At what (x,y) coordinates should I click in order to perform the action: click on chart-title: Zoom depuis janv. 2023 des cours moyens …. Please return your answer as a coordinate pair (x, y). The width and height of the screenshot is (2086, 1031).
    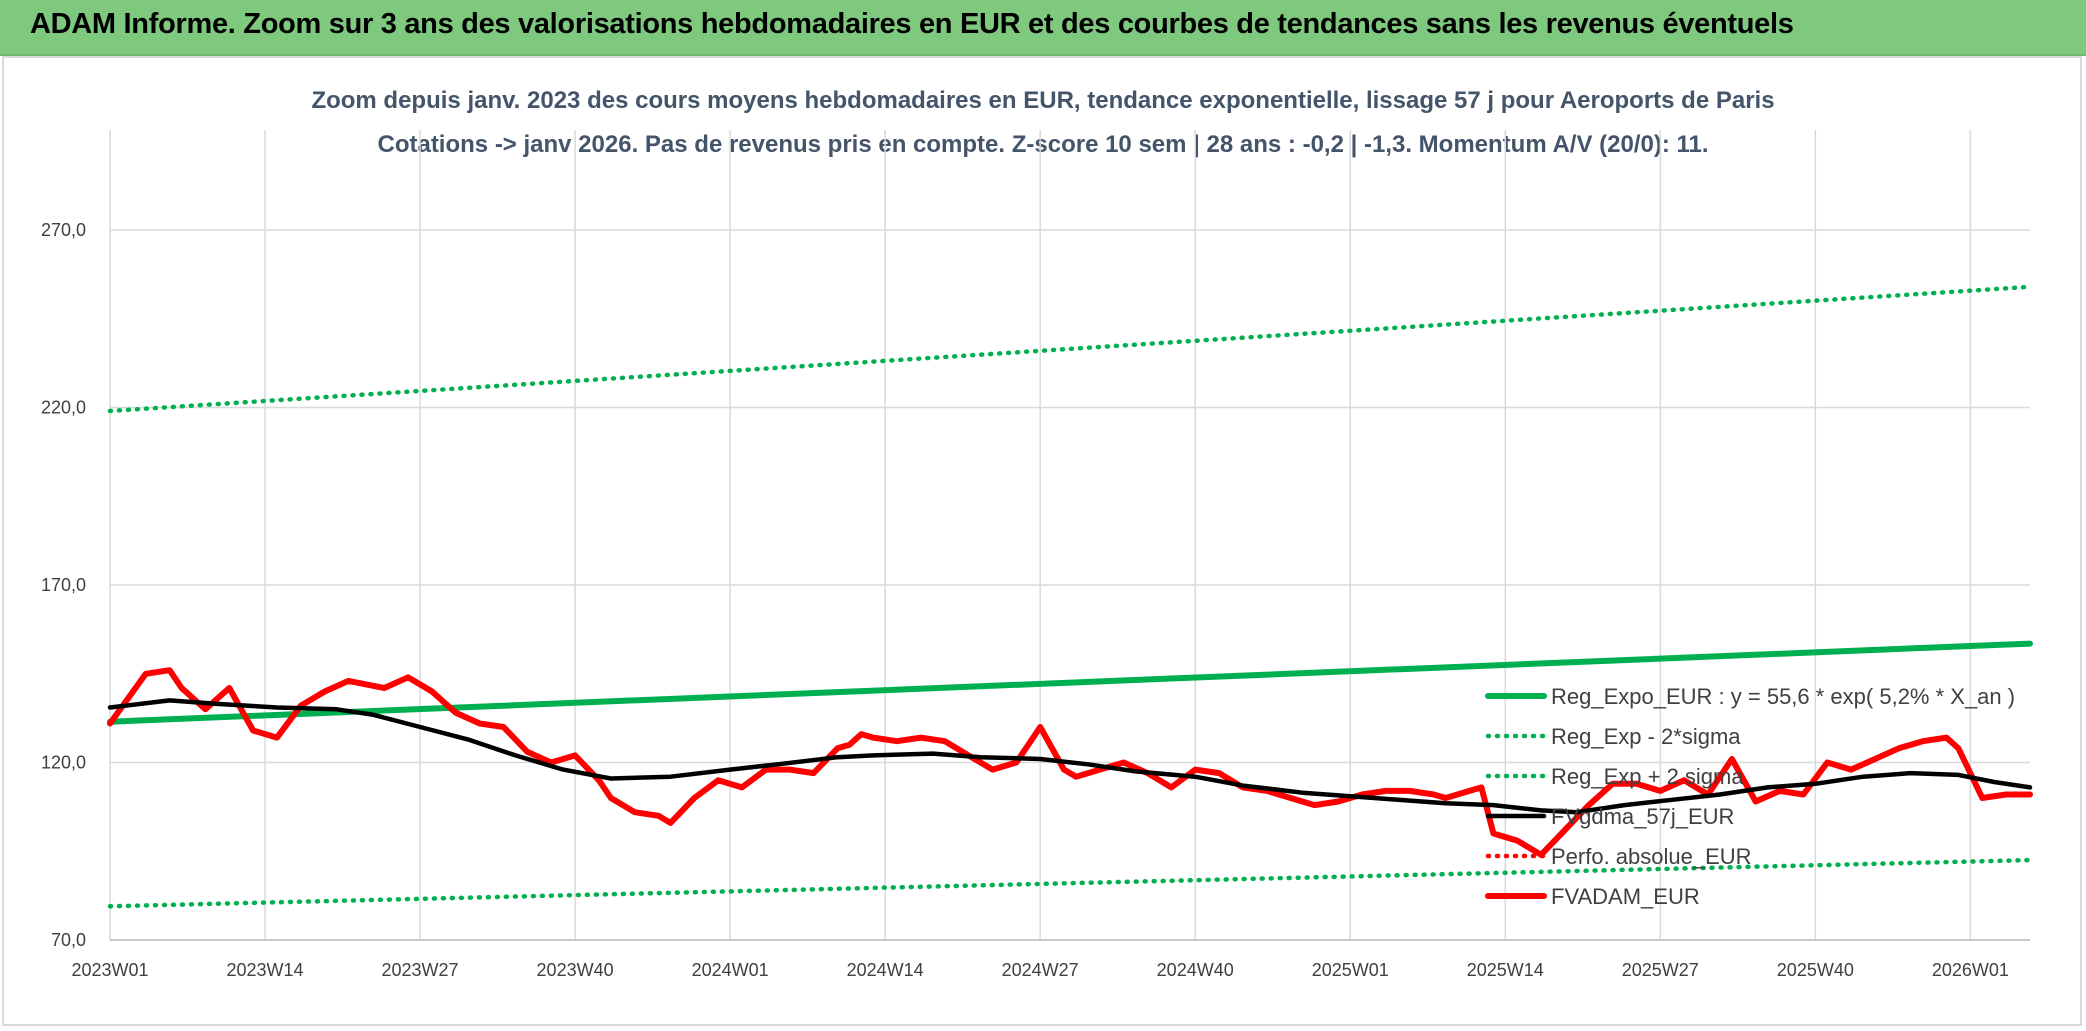
    Looking at the image, I should click on (1042, 100).